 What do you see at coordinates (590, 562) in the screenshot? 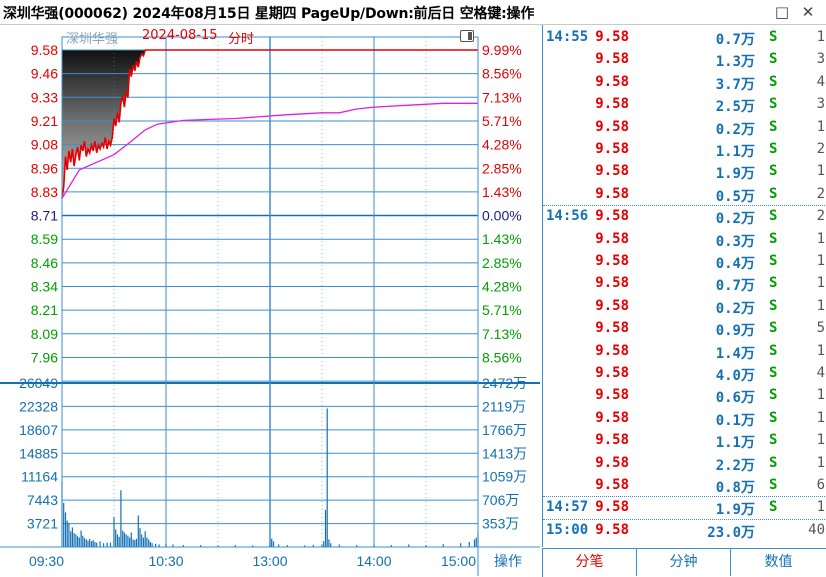
I see `tab-ticks: 分笔` at bounding box center [590, 562].